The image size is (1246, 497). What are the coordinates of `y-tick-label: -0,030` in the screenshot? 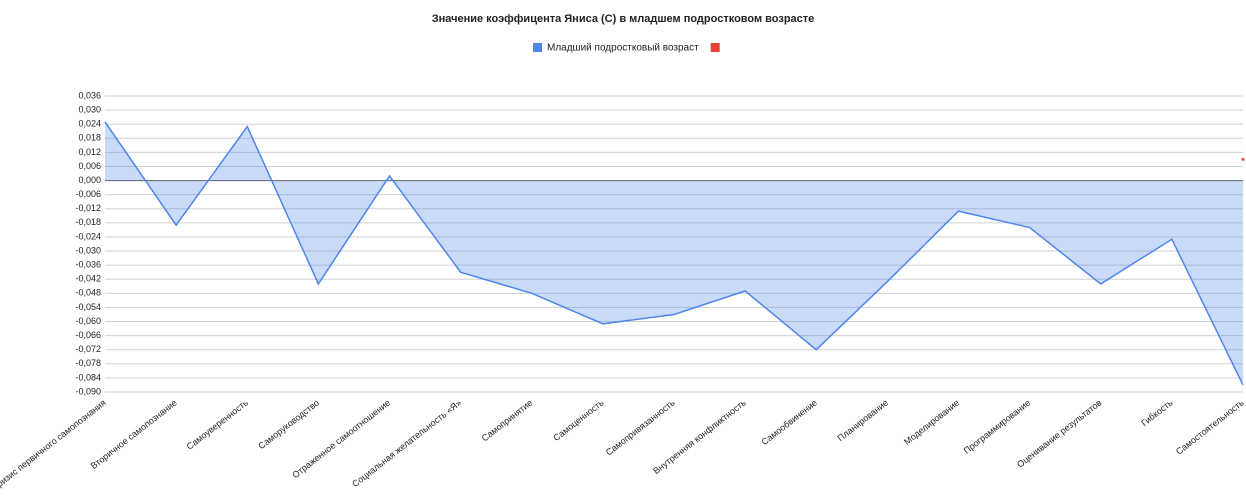 It's located at (88, 250).